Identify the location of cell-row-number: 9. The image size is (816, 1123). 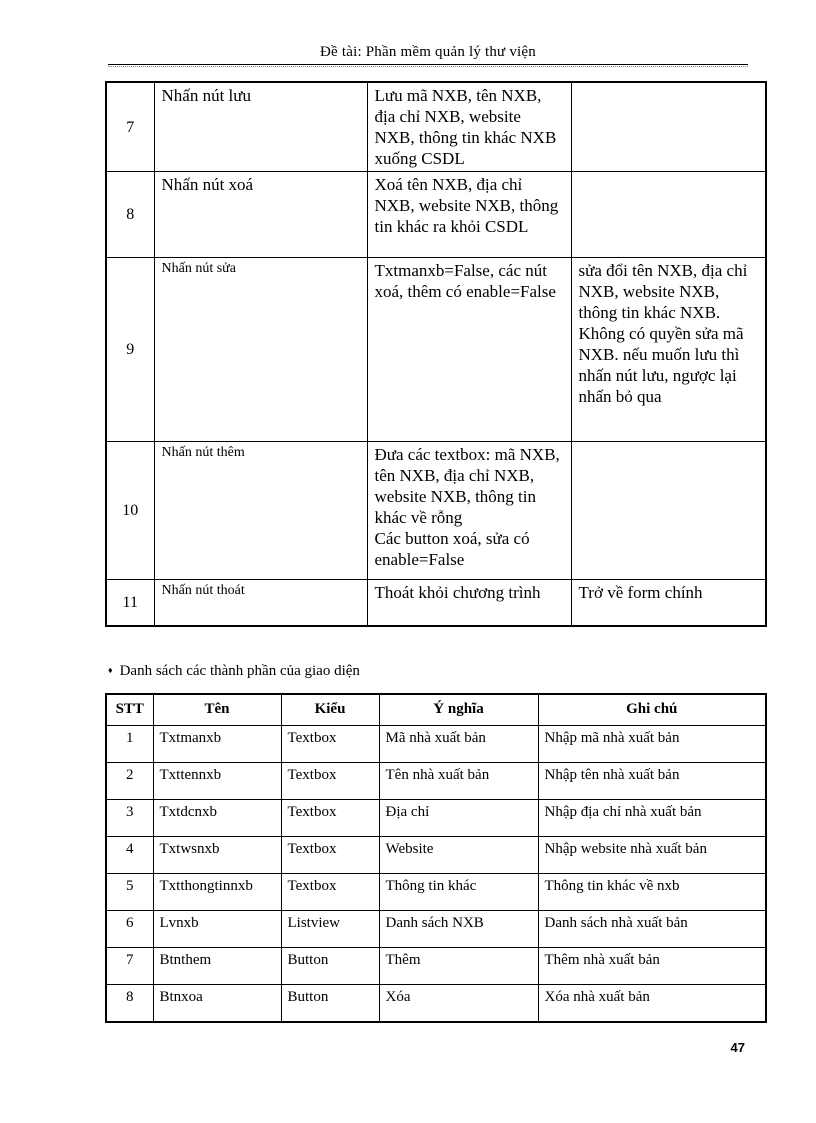
(130, 349).